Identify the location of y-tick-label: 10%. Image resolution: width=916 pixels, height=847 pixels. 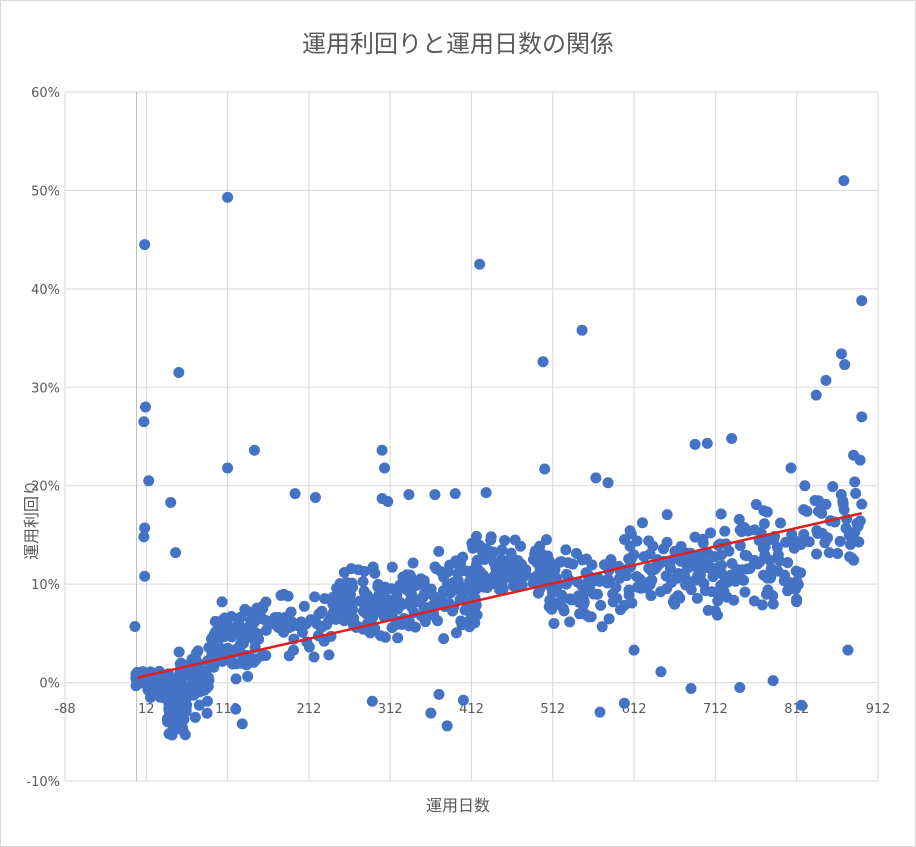
(45, 585).